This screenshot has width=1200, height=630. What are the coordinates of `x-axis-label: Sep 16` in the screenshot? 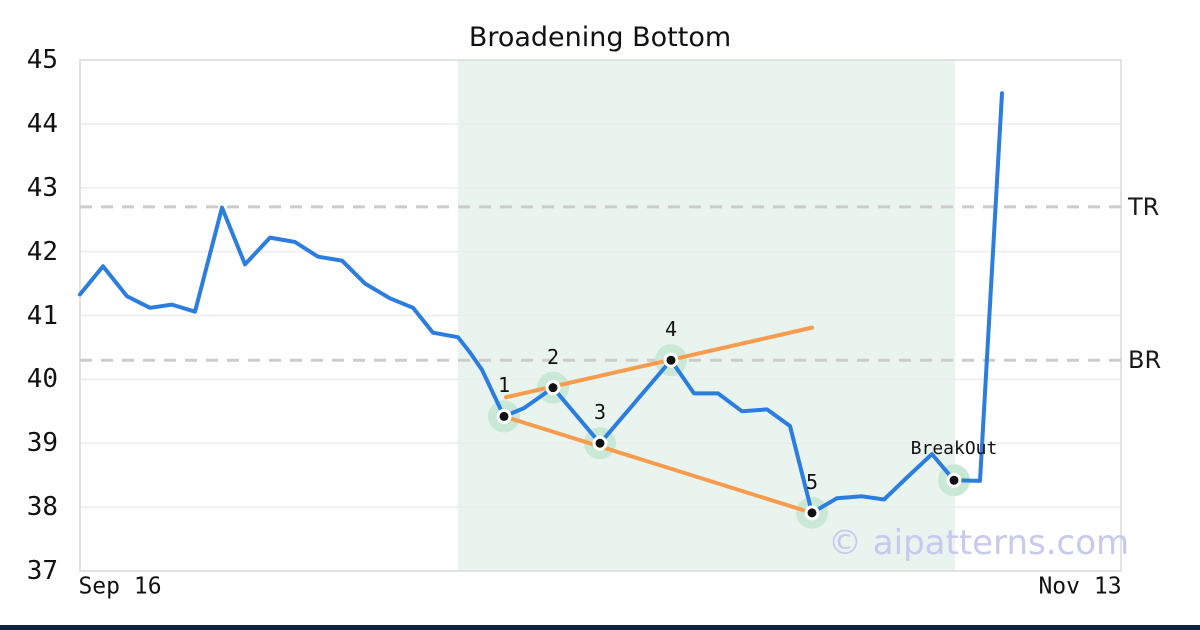 It's located at (120, 586).